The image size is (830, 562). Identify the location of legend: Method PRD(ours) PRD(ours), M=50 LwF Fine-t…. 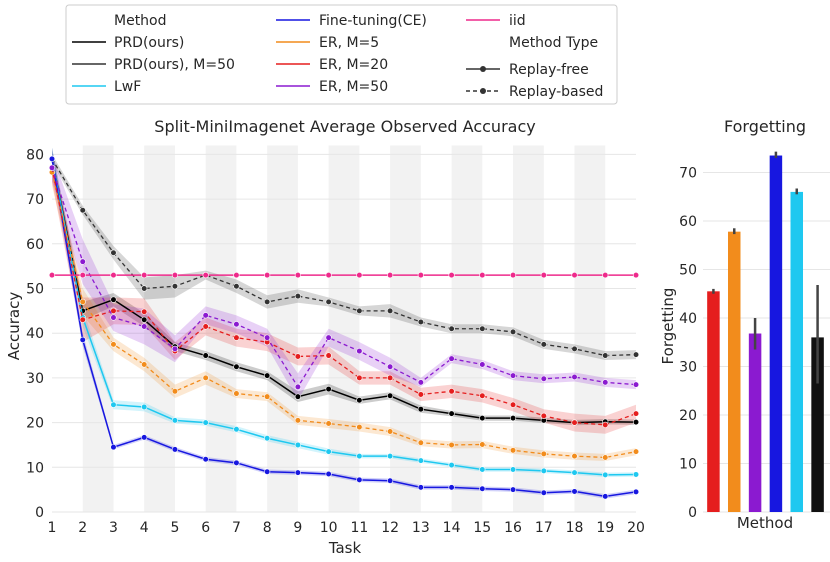
(341, 54).